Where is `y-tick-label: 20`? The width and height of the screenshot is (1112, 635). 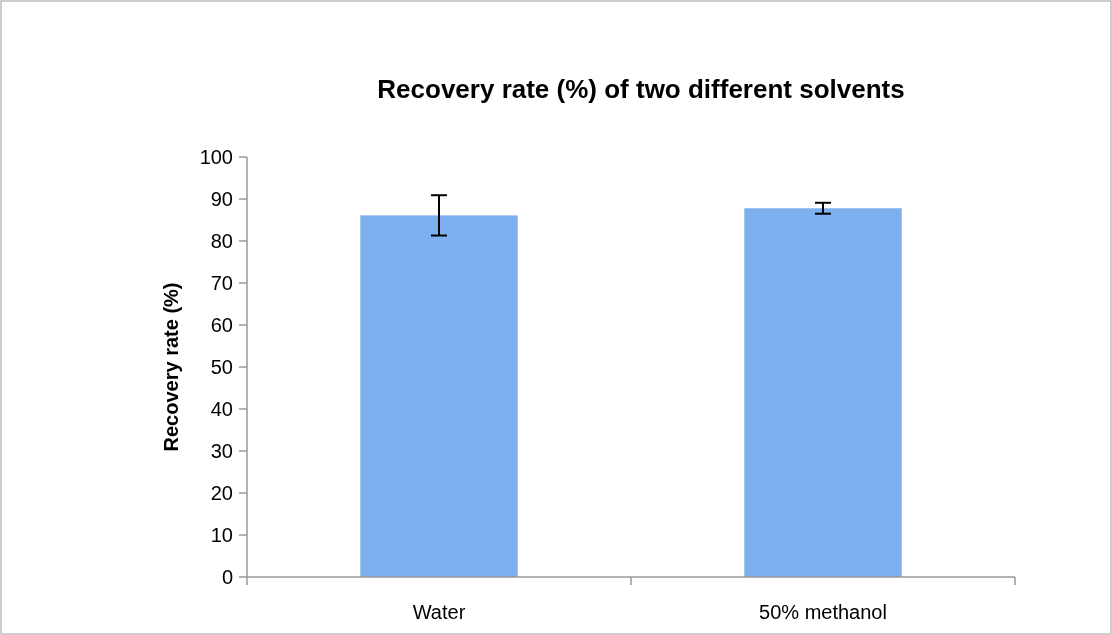
y-tick-label: 20 is located at coordinates (221, 493).